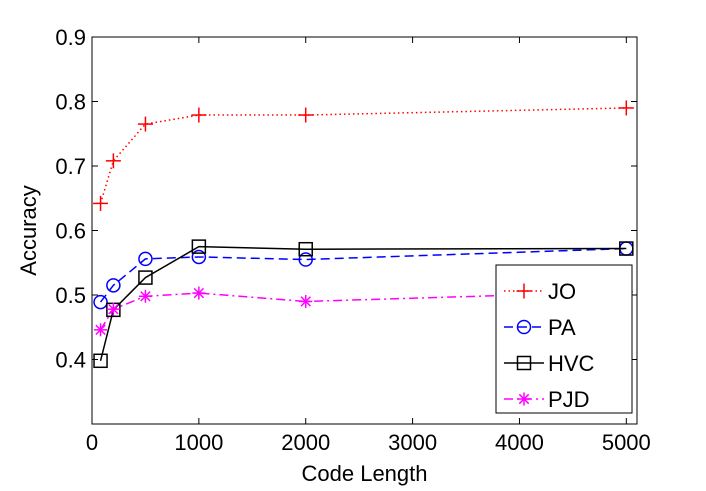  I want to click on x-tick-label: 1000, so click(198, 442).